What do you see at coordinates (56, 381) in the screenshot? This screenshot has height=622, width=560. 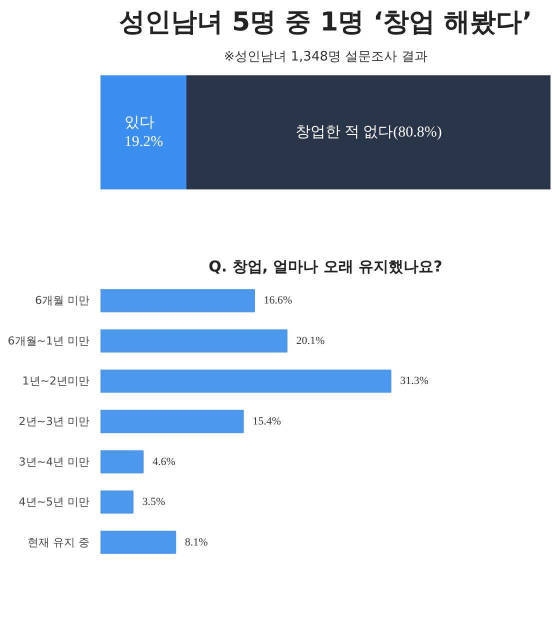 I see `y-tick-label: 1년~2년미만` at bounding box center [56, 381].